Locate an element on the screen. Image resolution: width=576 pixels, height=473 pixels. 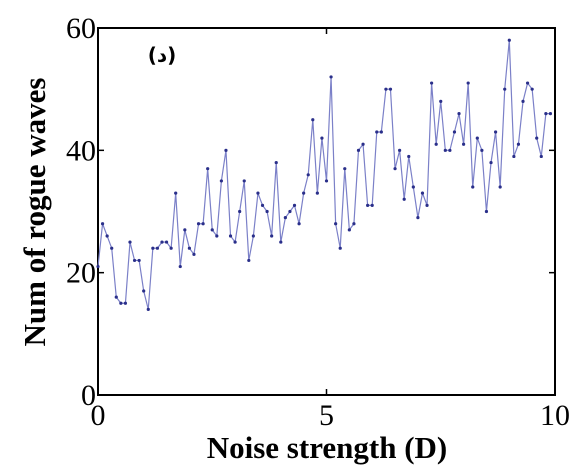
x-tick-label: 0 is located at coordinates (98, 415).